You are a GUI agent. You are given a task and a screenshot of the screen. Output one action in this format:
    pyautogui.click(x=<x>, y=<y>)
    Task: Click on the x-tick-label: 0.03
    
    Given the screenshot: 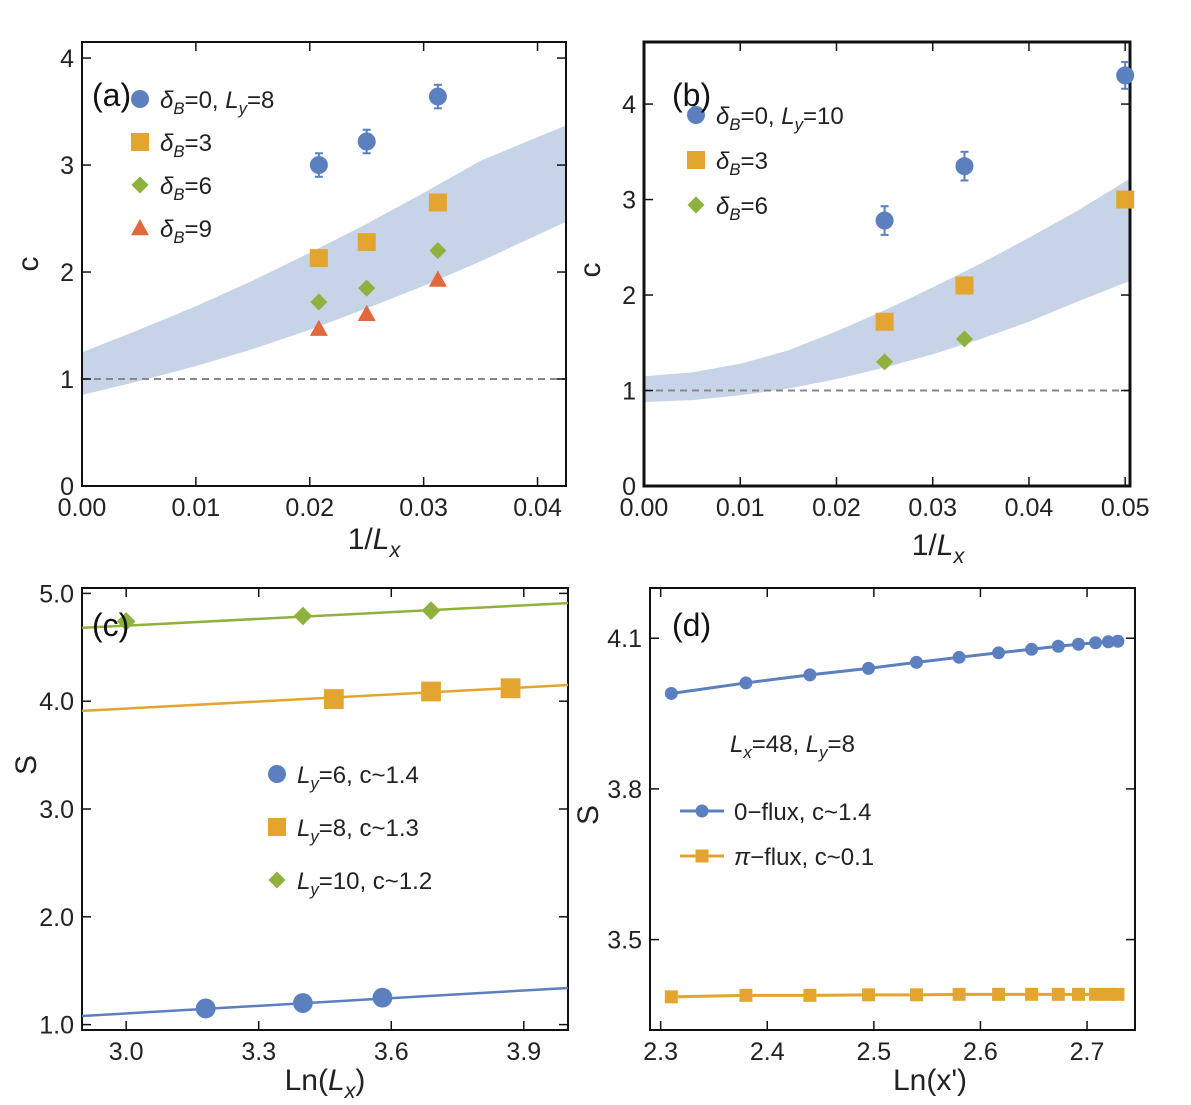 What is the action you would take?
    pyautogui.click(x=932, y=508)
    